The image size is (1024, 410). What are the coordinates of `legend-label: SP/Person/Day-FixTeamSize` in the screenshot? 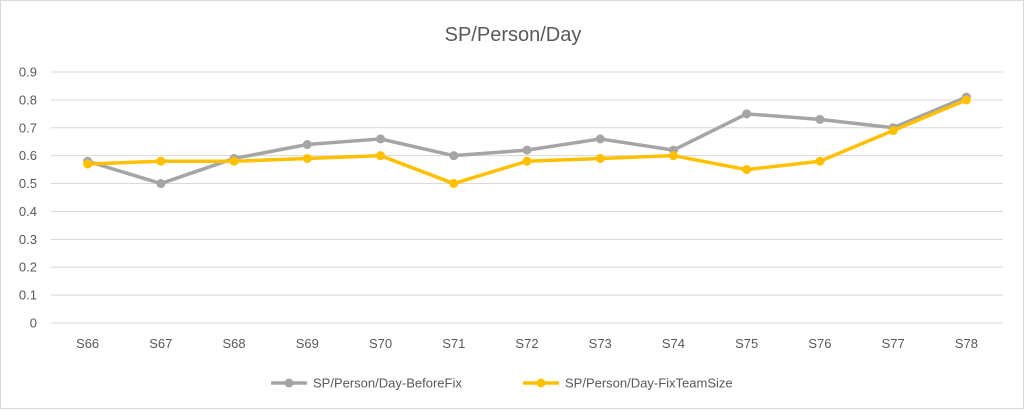 It's located at (649, 383).